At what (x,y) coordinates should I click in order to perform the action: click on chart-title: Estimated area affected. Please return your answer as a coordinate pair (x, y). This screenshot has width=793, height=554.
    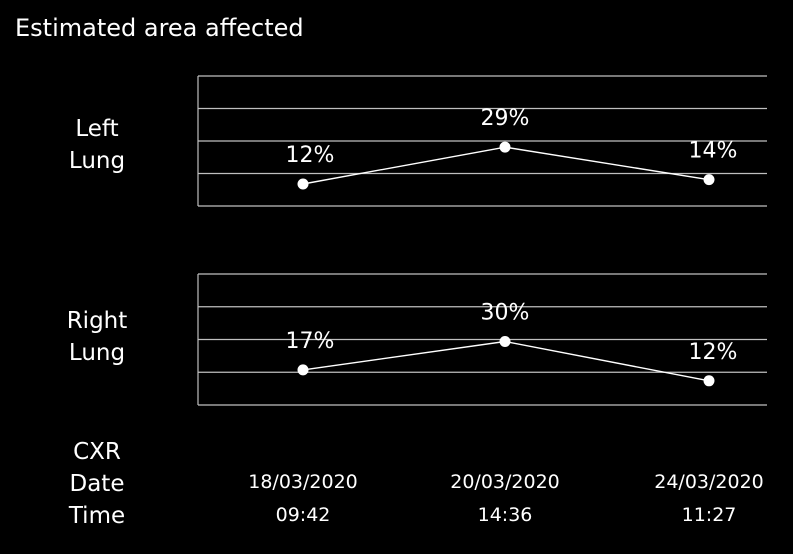
    Looking at the image, I should click on (159, 28).